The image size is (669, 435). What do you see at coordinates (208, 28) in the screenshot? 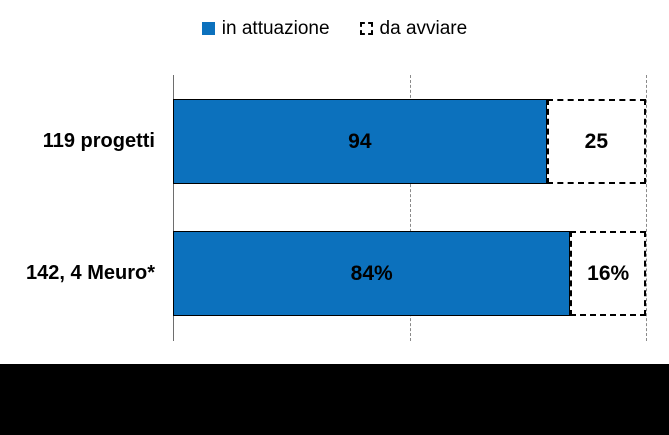
I see `legend-swatch-filled-icon` at bounding box center [208, 28].